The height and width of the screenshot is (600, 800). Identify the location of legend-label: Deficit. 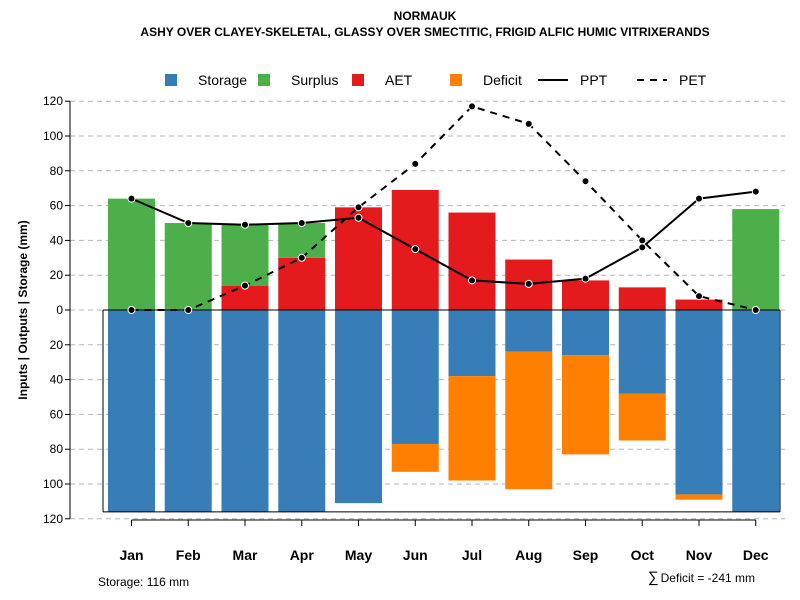
(502, 80).